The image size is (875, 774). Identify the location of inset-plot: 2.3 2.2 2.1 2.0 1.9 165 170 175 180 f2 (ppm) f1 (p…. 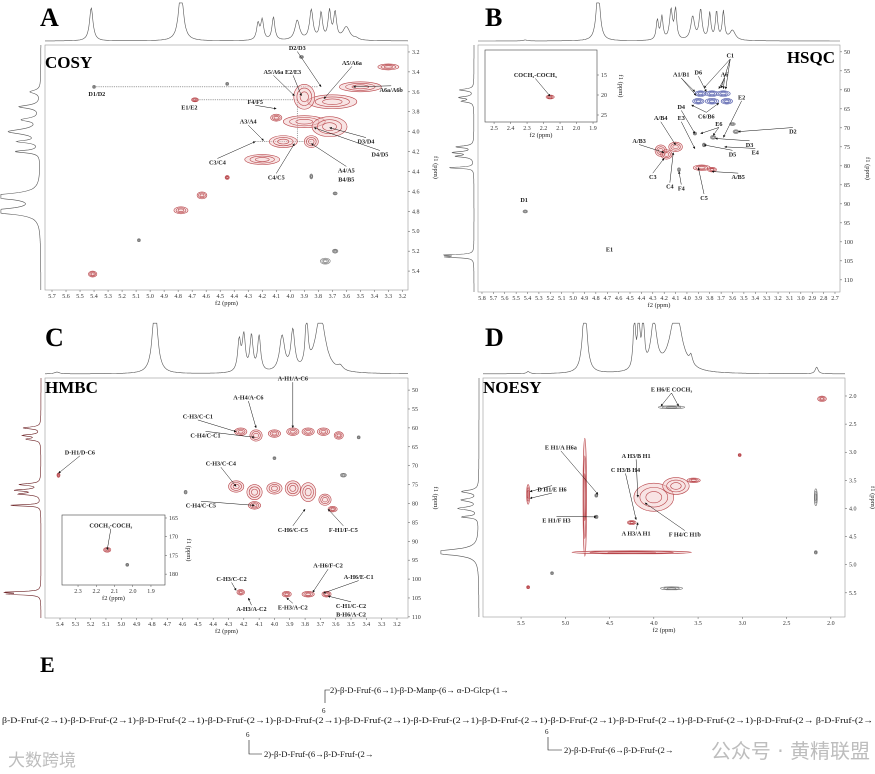
(126, 558).